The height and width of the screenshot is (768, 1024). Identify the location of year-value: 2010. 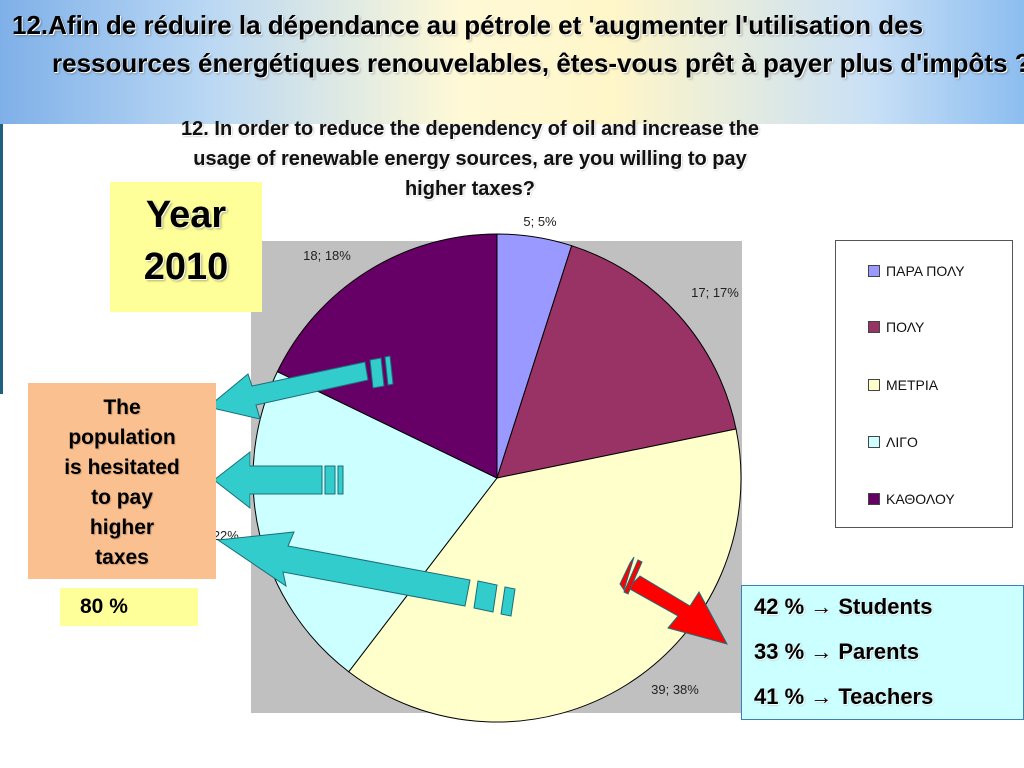
(186, 267).